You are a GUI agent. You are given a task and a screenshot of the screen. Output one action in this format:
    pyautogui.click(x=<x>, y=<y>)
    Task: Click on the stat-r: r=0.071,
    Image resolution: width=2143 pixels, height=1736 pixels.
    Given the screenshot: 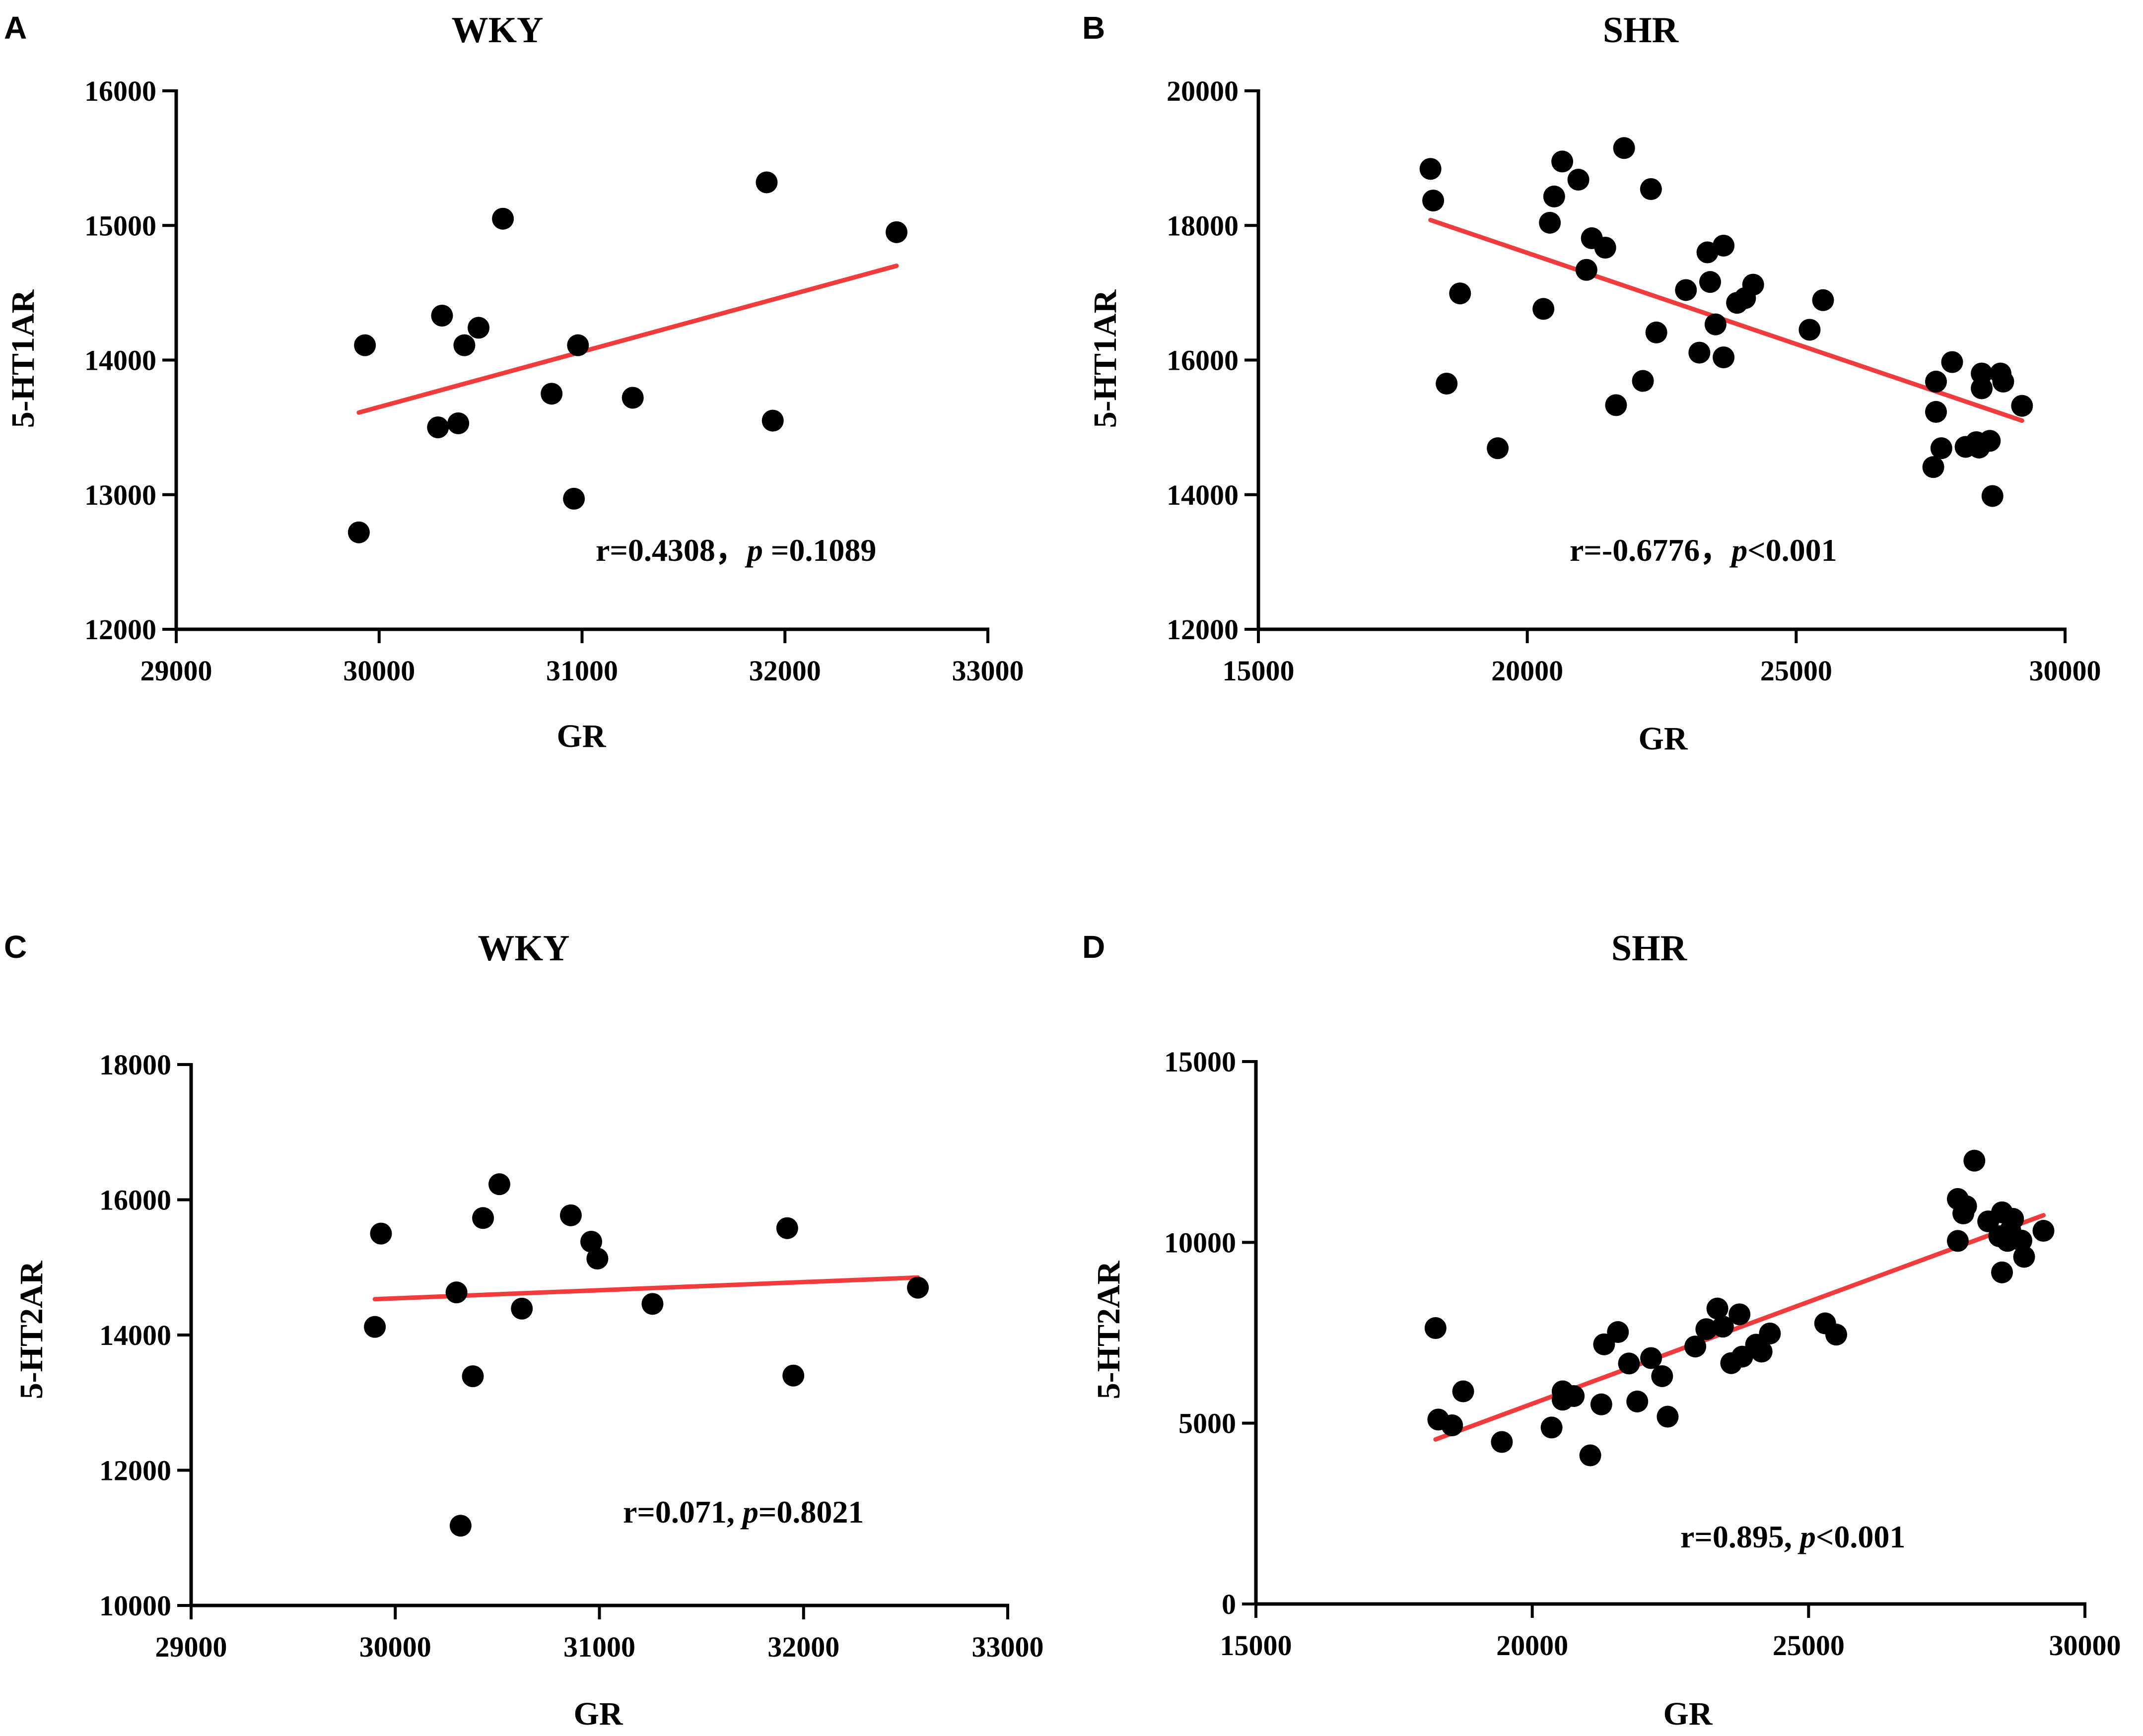 What is the action you would take?
    pyautogui.click(x=683, y=1512)
    